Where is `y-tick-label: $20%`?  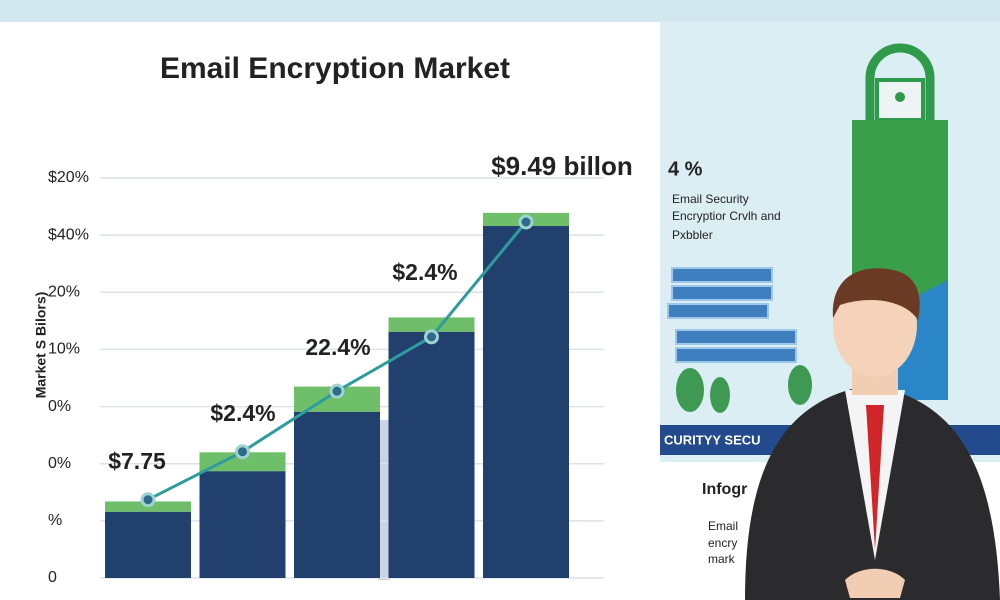
y-tick-label: $20% is located at coordinates (68, 177).